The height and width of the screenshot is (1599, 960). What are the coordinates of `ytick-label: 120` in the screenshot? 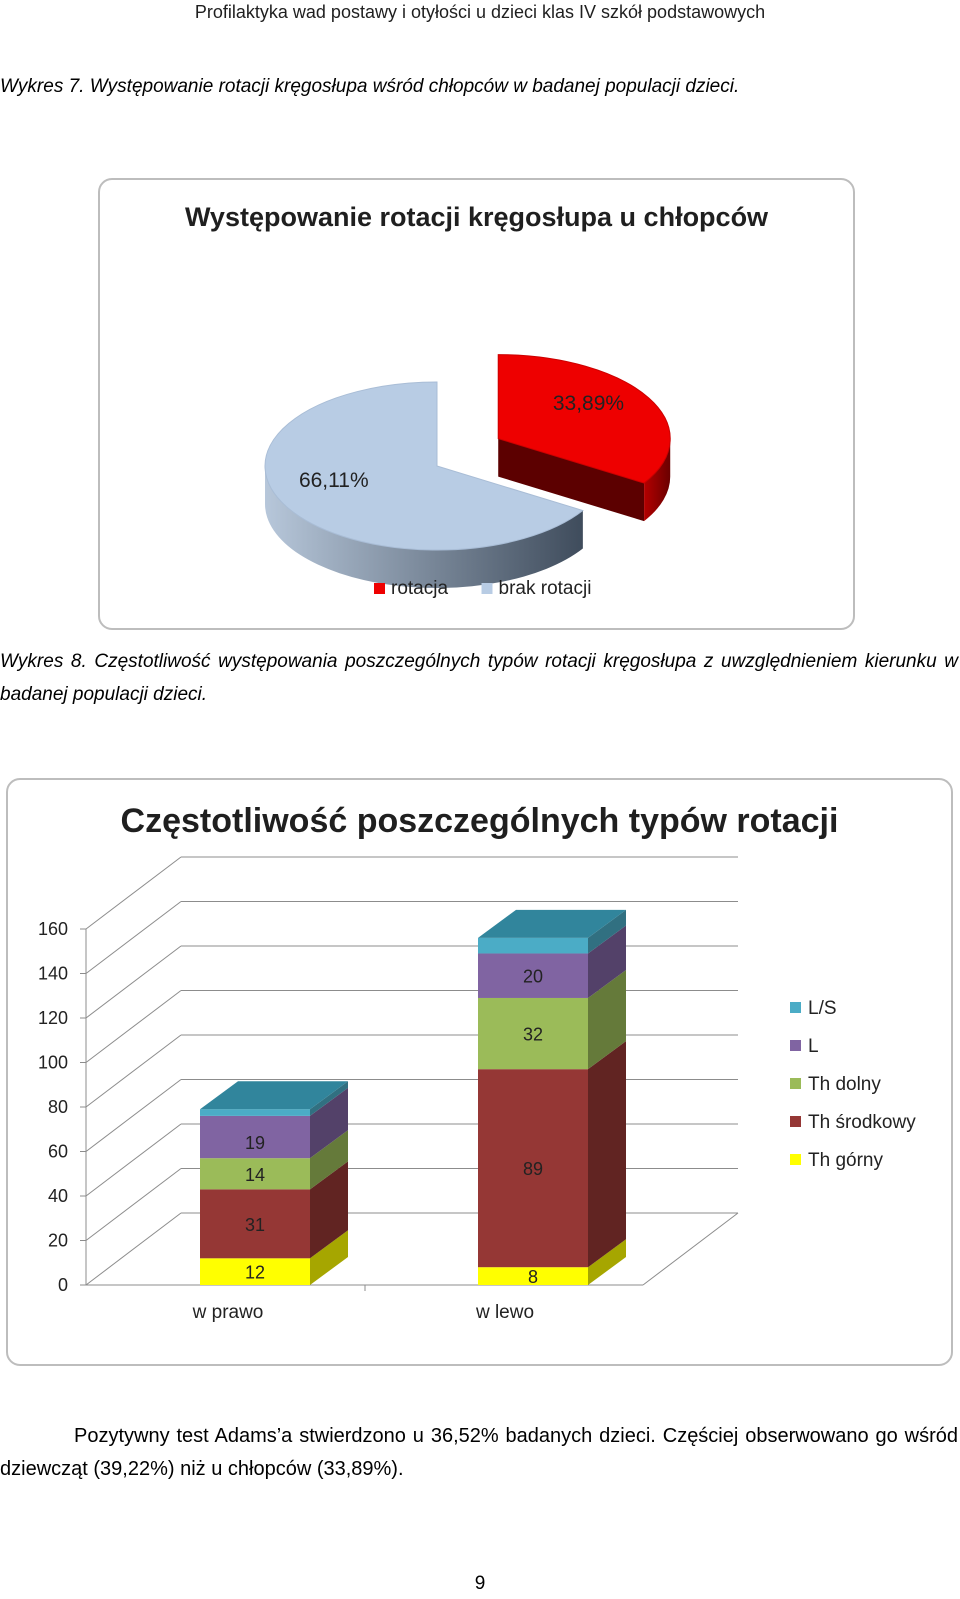 It's located at (53, 1018).